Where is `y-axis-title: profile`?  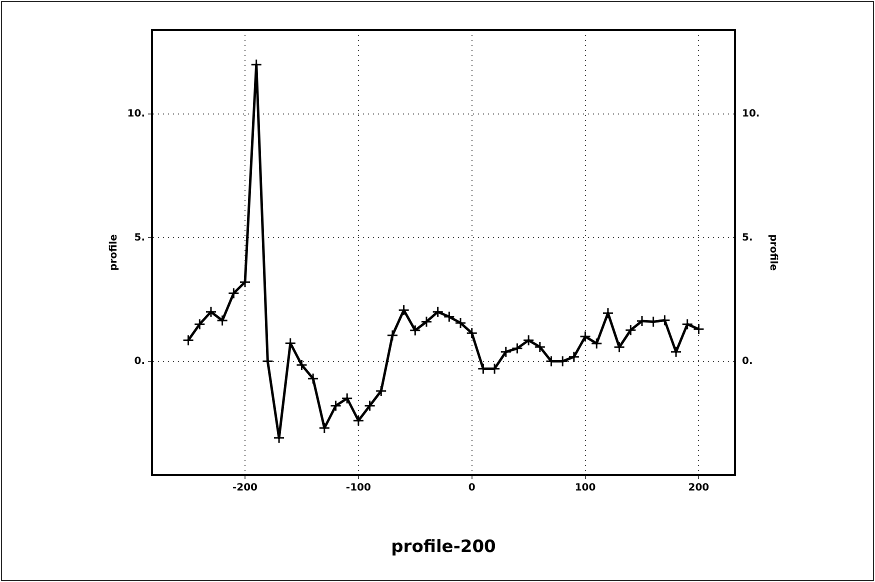 y-axis-title: profile is located at coordinates (114, 252).